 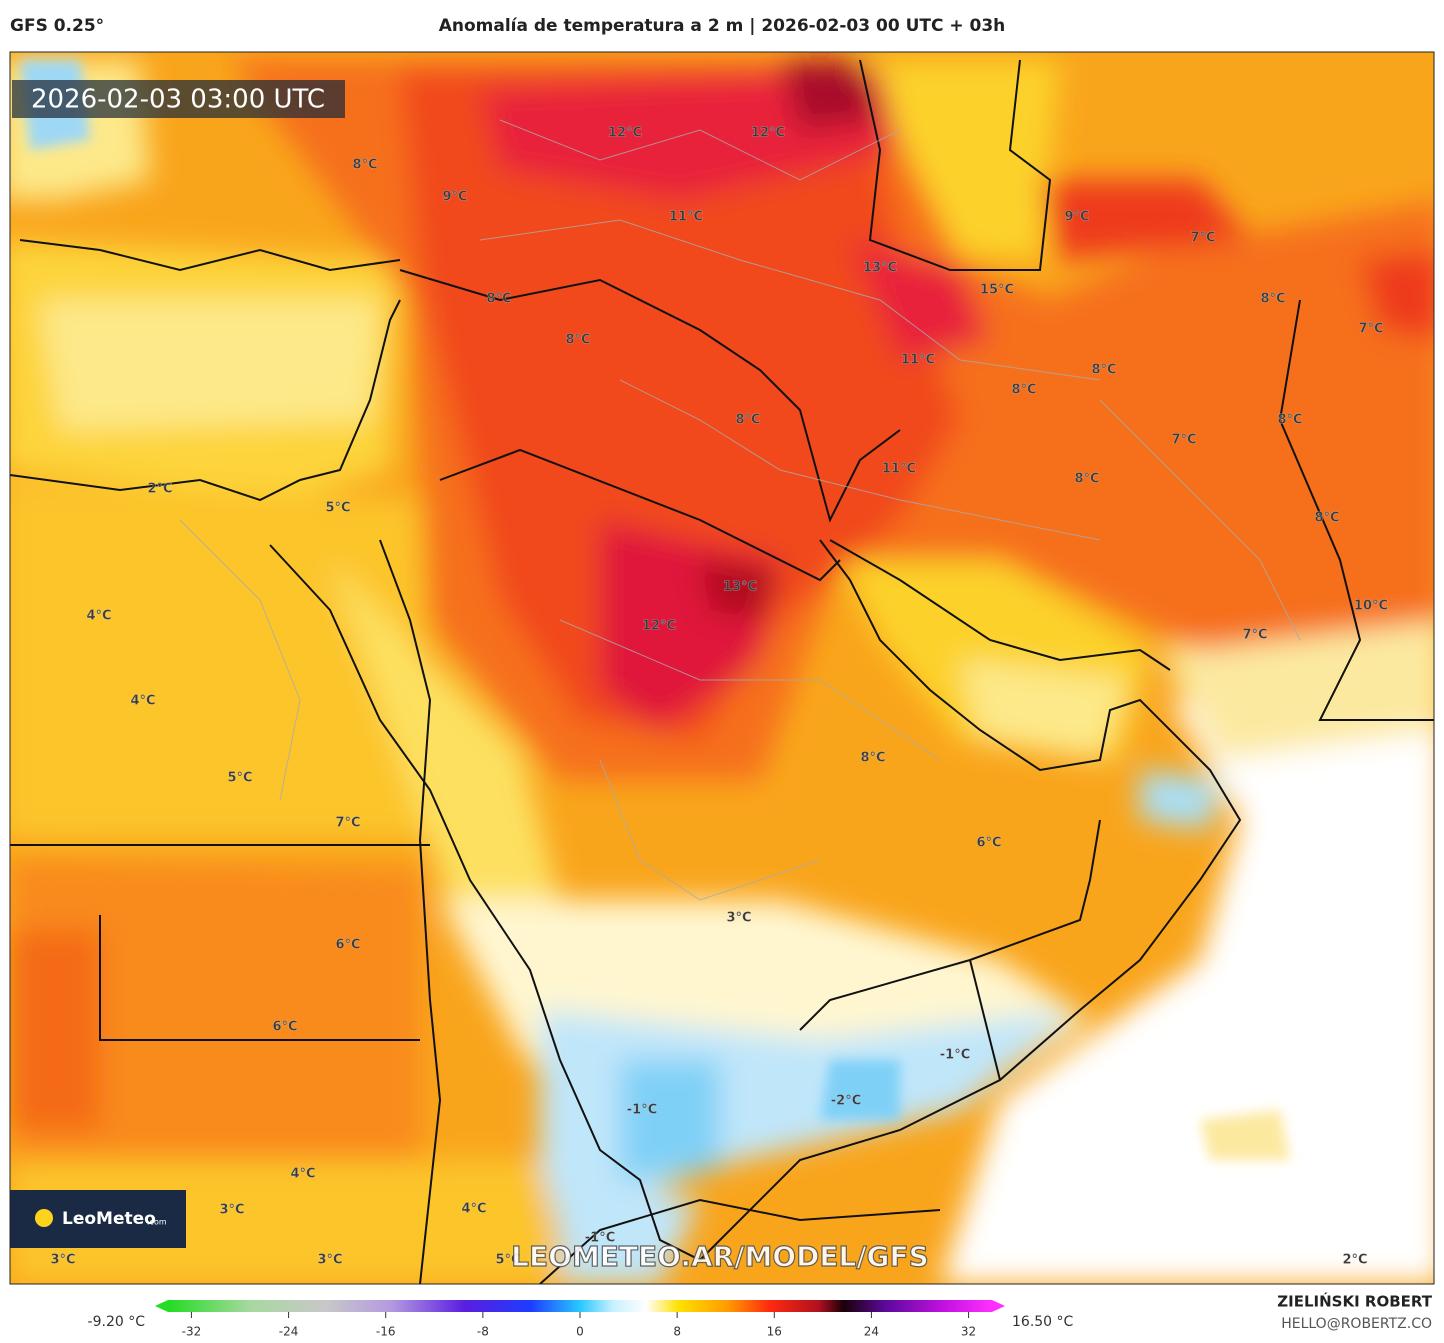 What do you see at coordinates (580, 1306) in the screenshot?
I see `colorbar-gradient` at bounding box center [580, 1306].